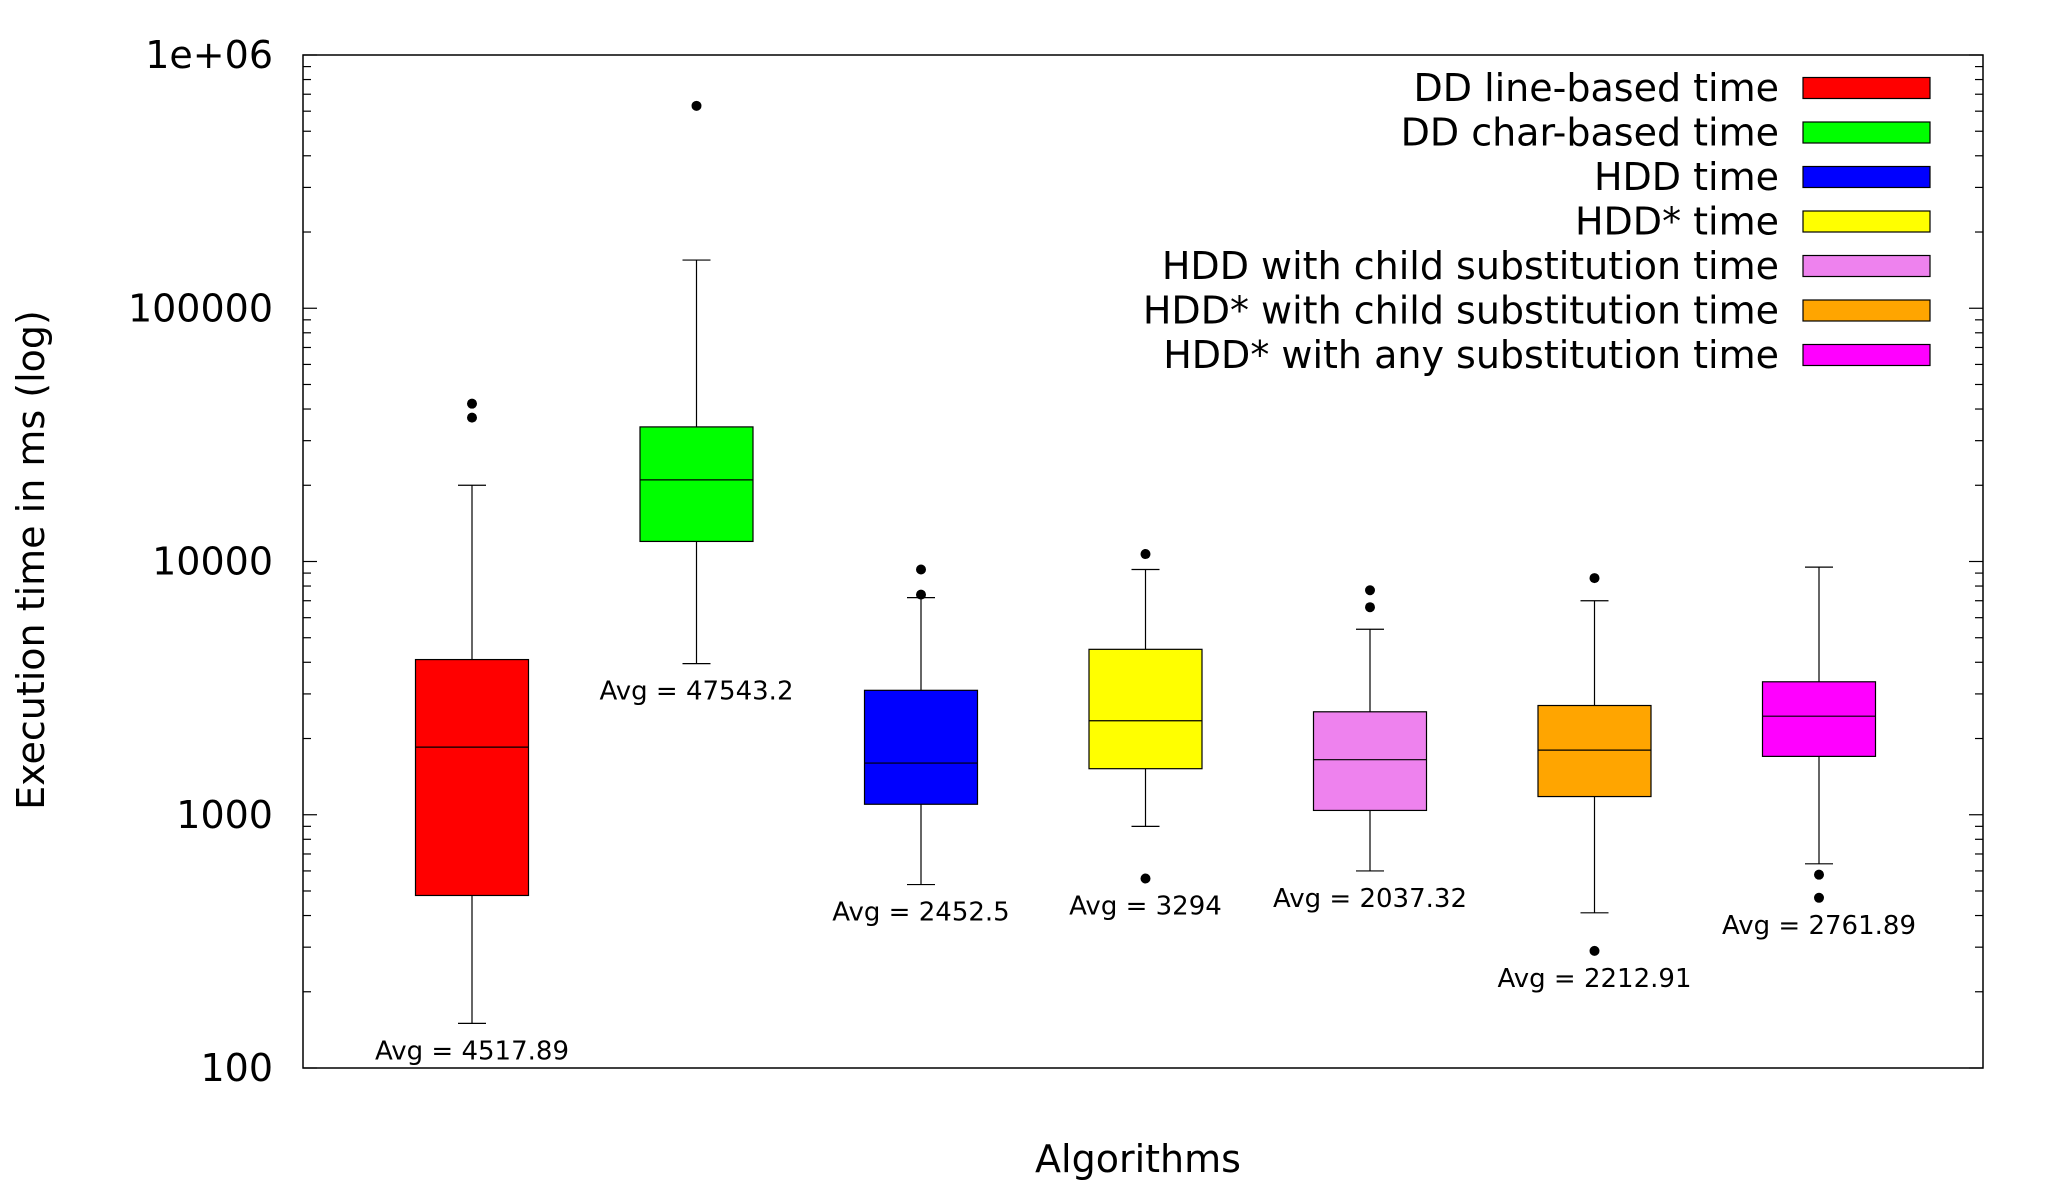 The image size is (2048, 1200). Describe the element at coordinates (1590, 133) in the screenshot. I see `legend-label: DD char-based time` at that location.